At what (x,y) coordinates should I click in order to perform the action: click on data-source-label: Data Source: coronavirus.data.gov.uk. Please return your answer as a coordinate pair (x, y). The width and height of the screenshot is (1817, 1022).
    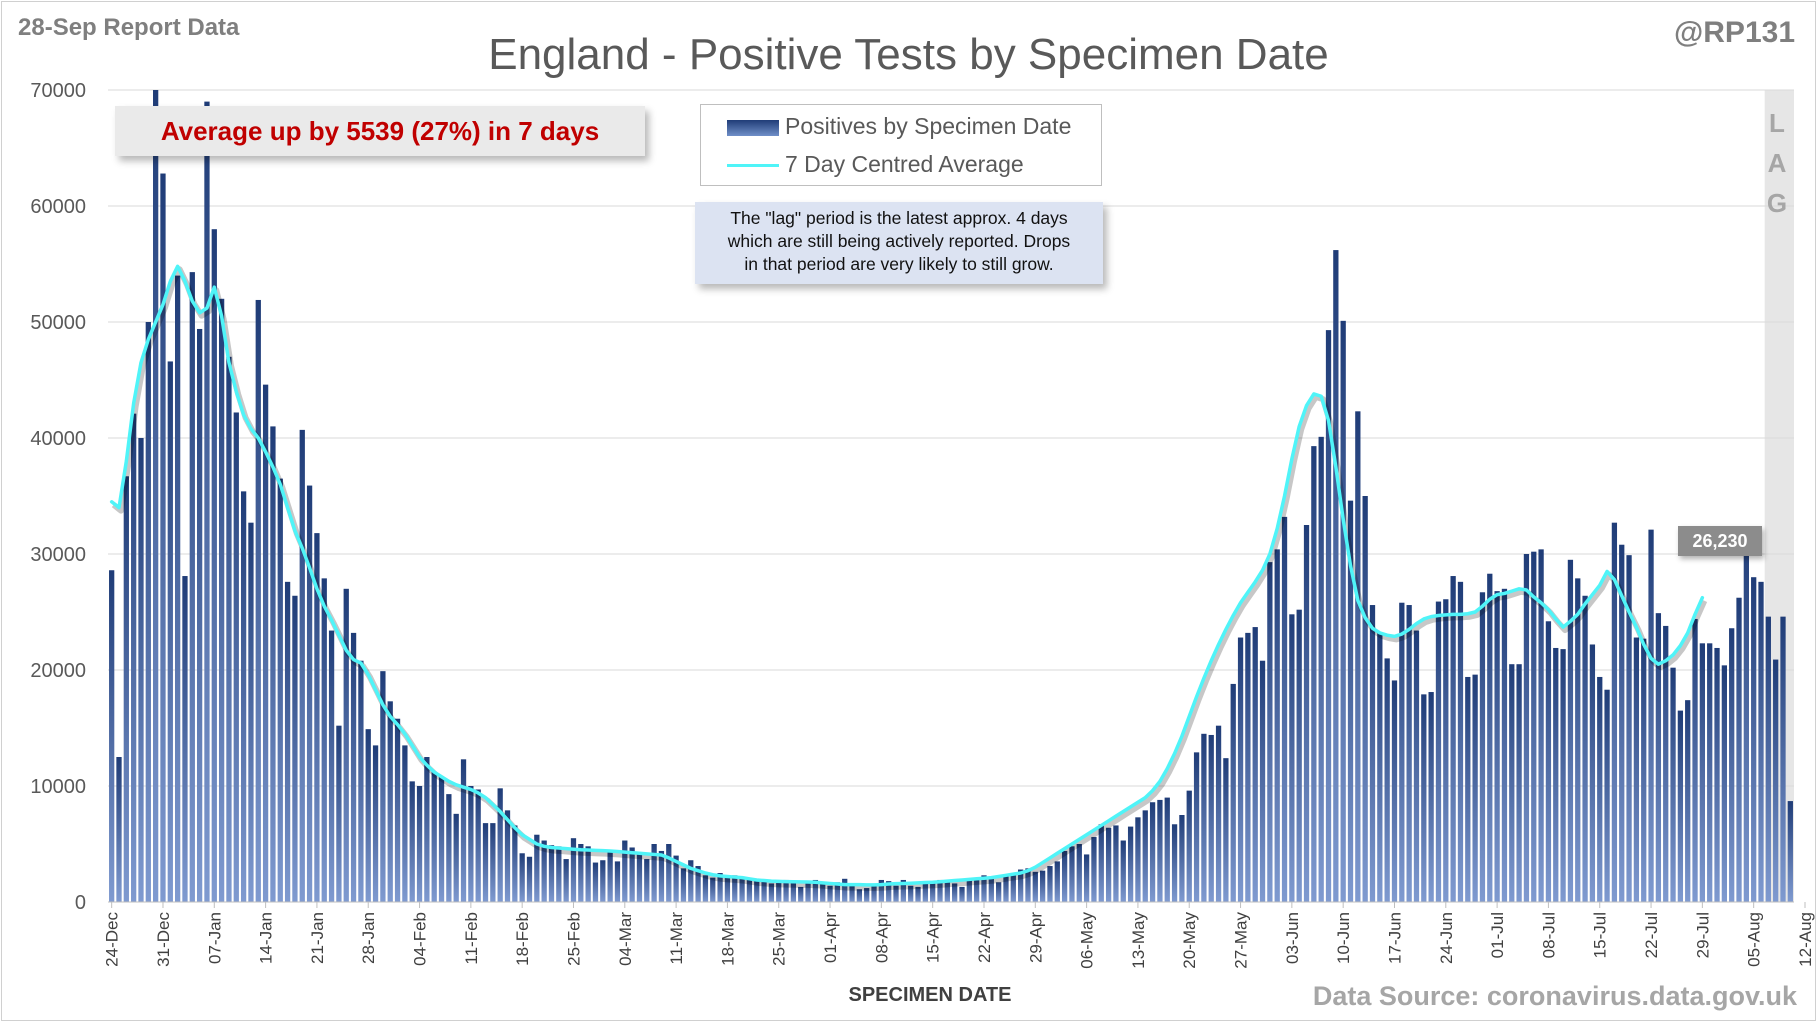
    Looking at the image, I should click on (1554, 996).